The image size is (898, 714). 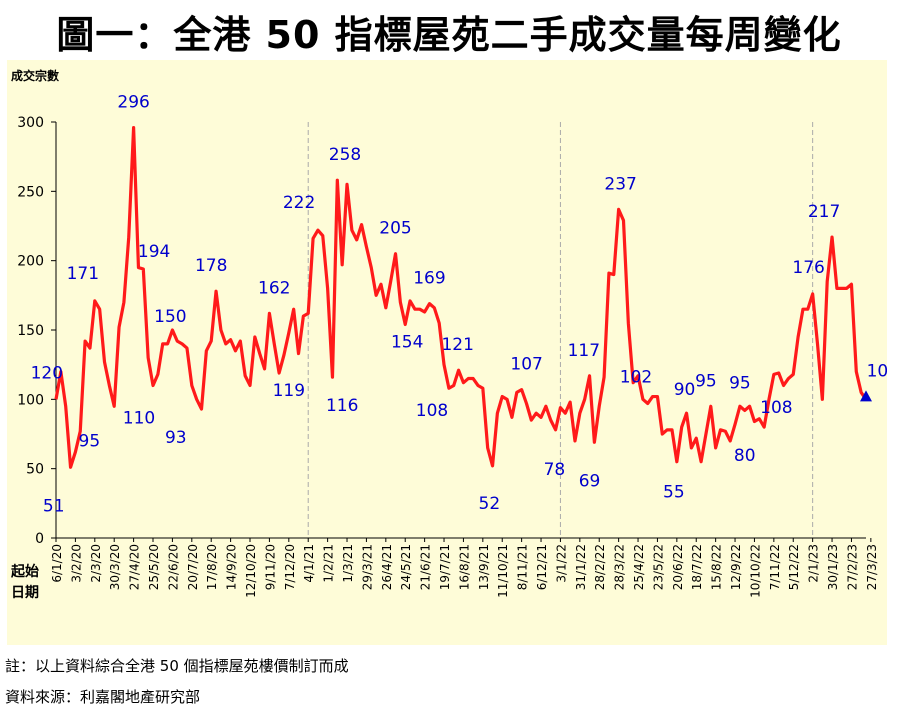 What do you see at coordinates (30, 400) in the screenshot?
I see `y-tick-label: 100` at bounding box center [30, 400].